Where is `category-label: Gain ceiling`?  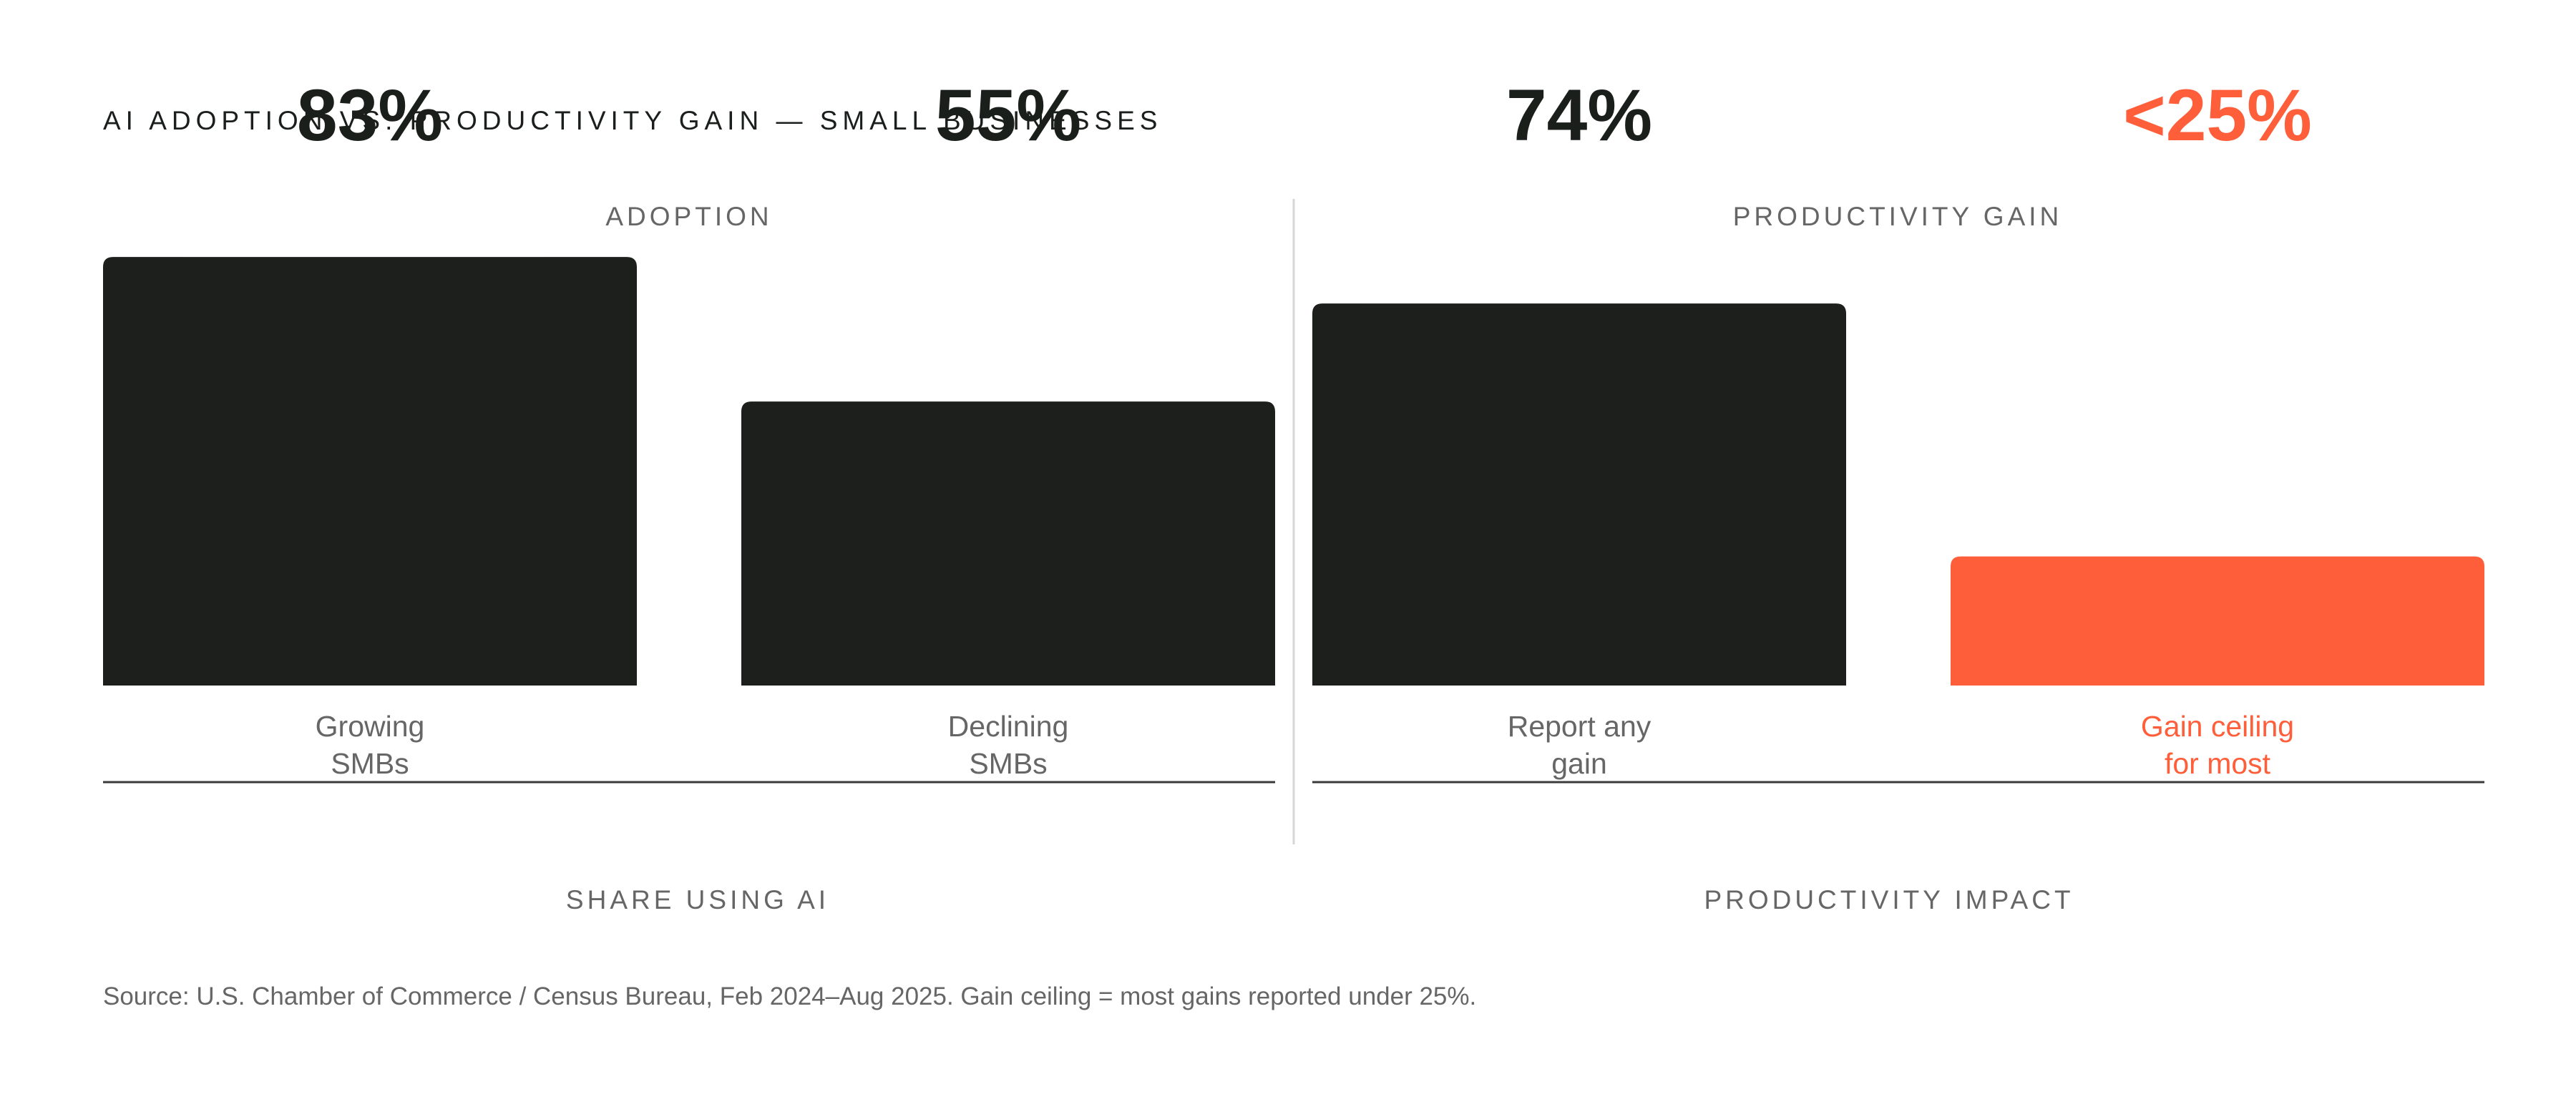
category-label: Gain ceiling is located at coordinates (2217, 727).